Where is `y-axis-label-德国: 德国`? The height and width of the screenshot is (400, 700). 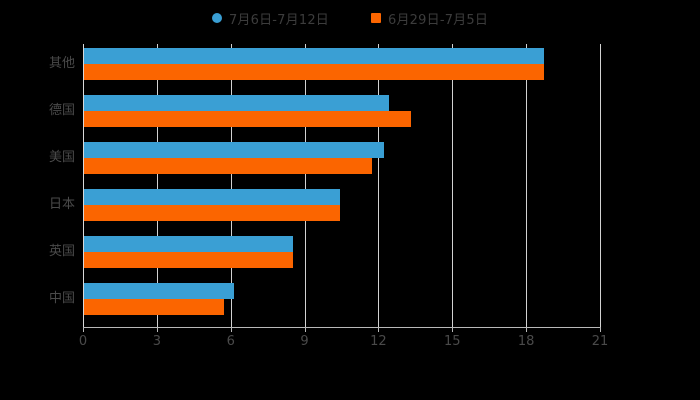
y-axis-label-德国: 德国 is located at coordinates (61, 110).